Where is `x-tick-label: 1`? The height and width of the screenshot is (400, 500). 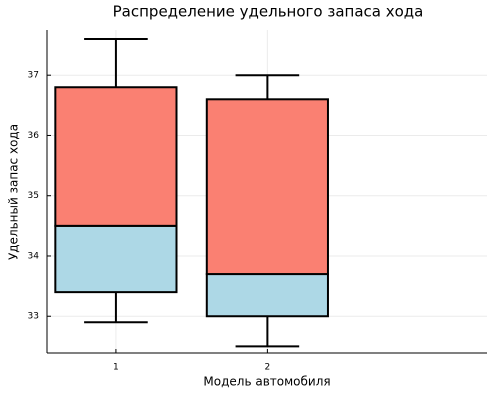 x-tick-label: 1 is located at coordinates (116, 368).